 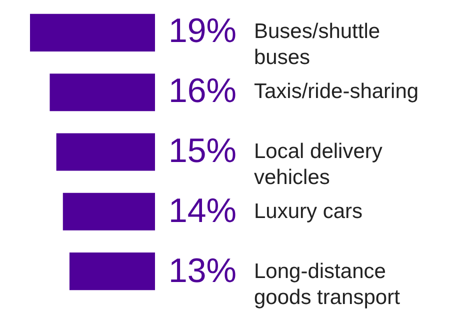 I want to click on y-tick-label: Long-distance goods transport, so click(x=327, y=284).